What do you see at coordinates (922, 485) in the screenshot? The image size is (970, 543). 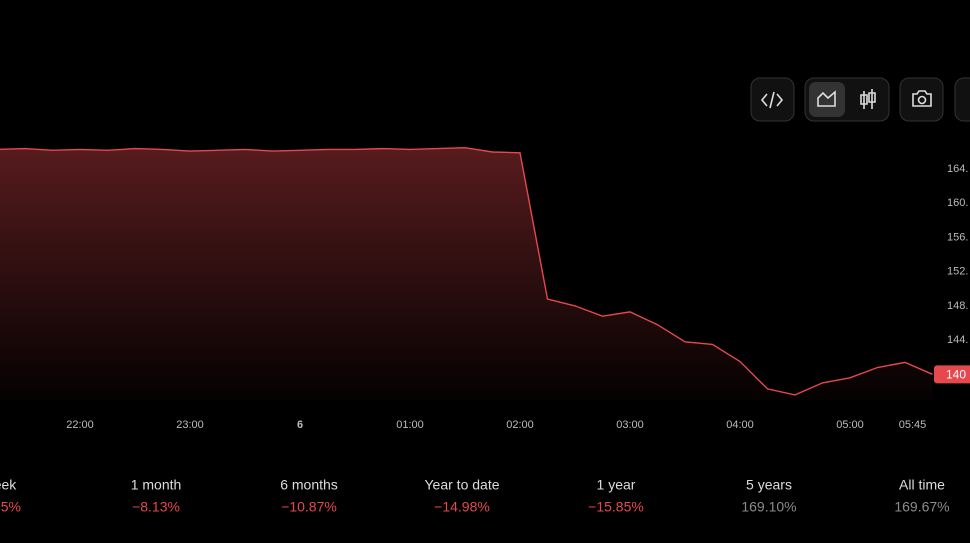 I see `period-label: All time` at bounding box center [922, 485].